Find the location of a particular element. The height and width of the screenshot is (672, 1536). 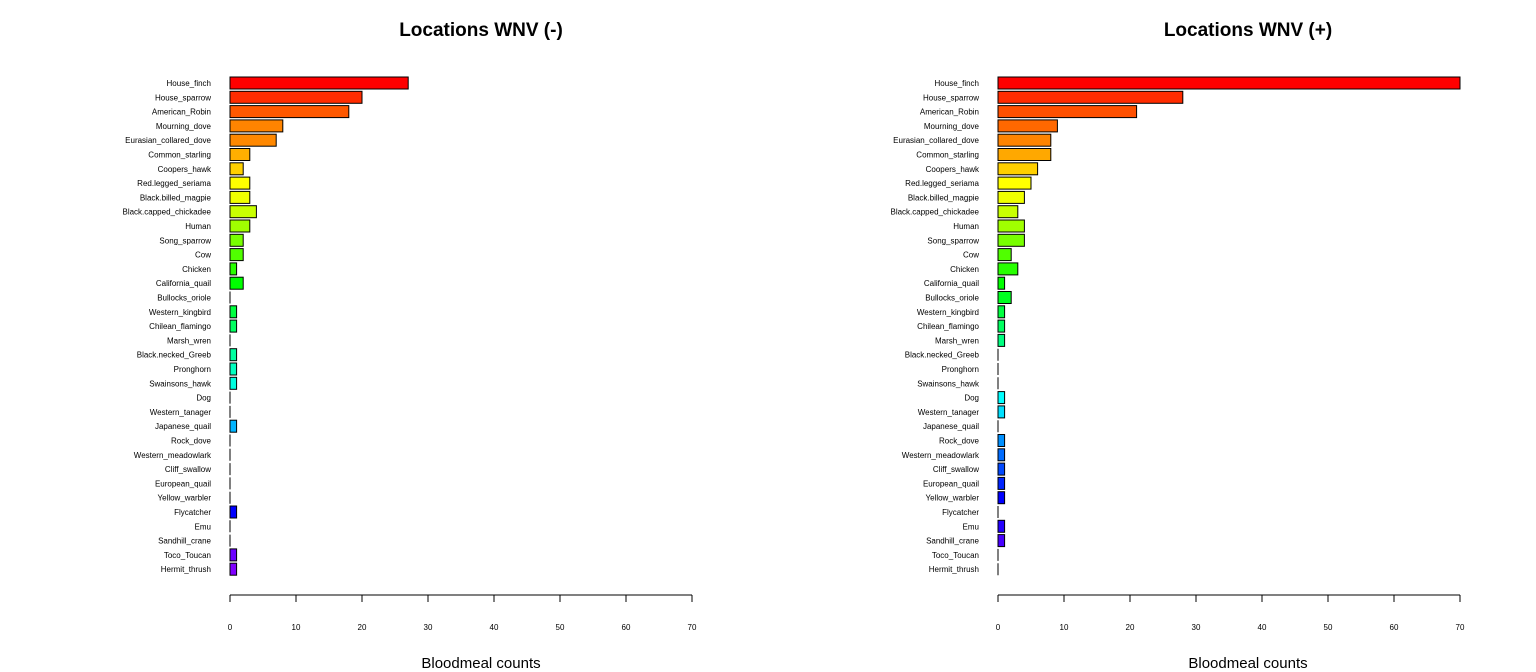

category-label-right: Western_kingbird is located at coordinates (948, 312).